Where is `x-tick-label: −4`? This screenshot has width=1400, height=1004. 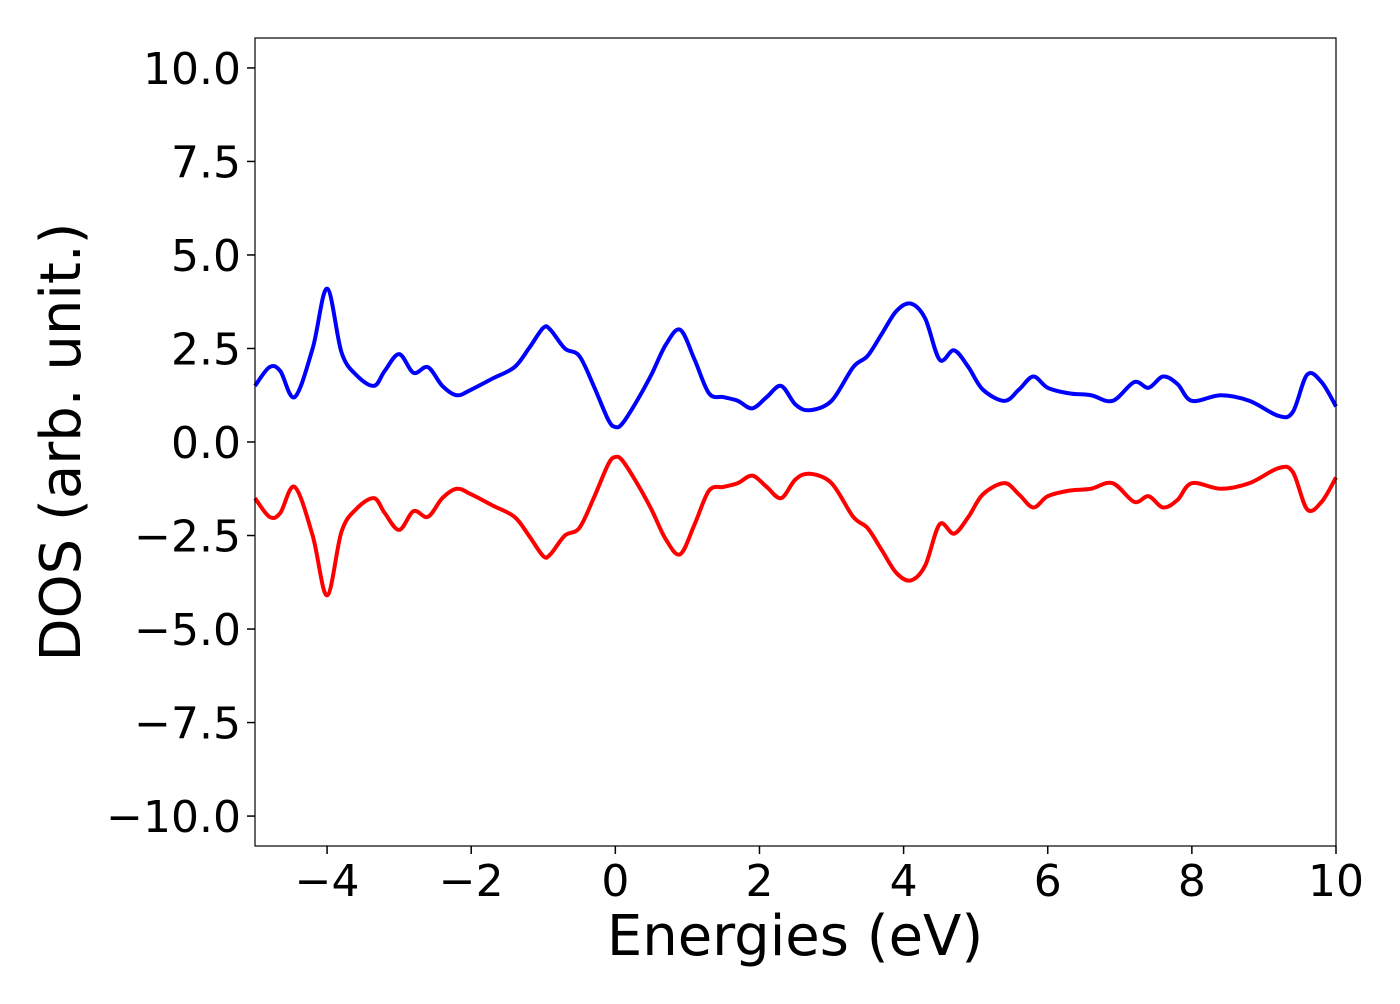
x-tick-label: −4 is located at coordinates (327, 881).